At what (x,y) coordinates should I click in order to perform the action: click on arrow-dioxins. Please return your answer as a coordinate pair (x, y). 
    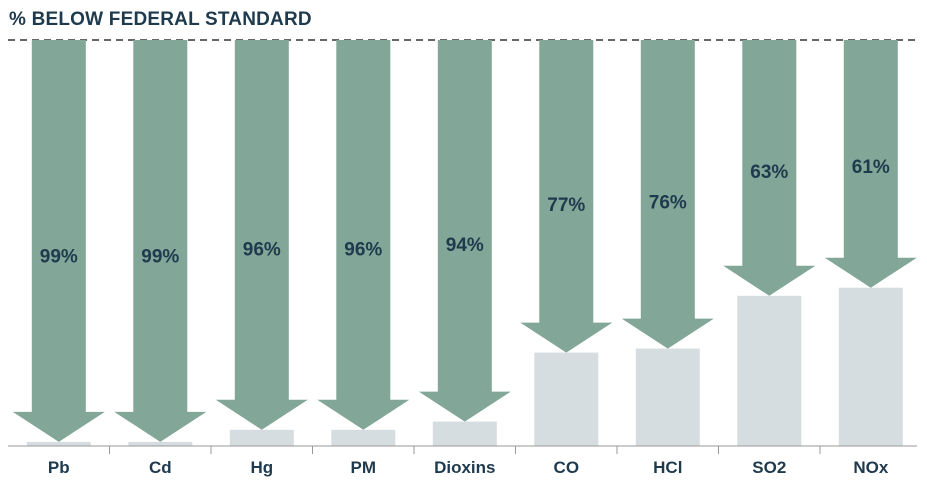
    Looking at the image, I should click on (464, 231).